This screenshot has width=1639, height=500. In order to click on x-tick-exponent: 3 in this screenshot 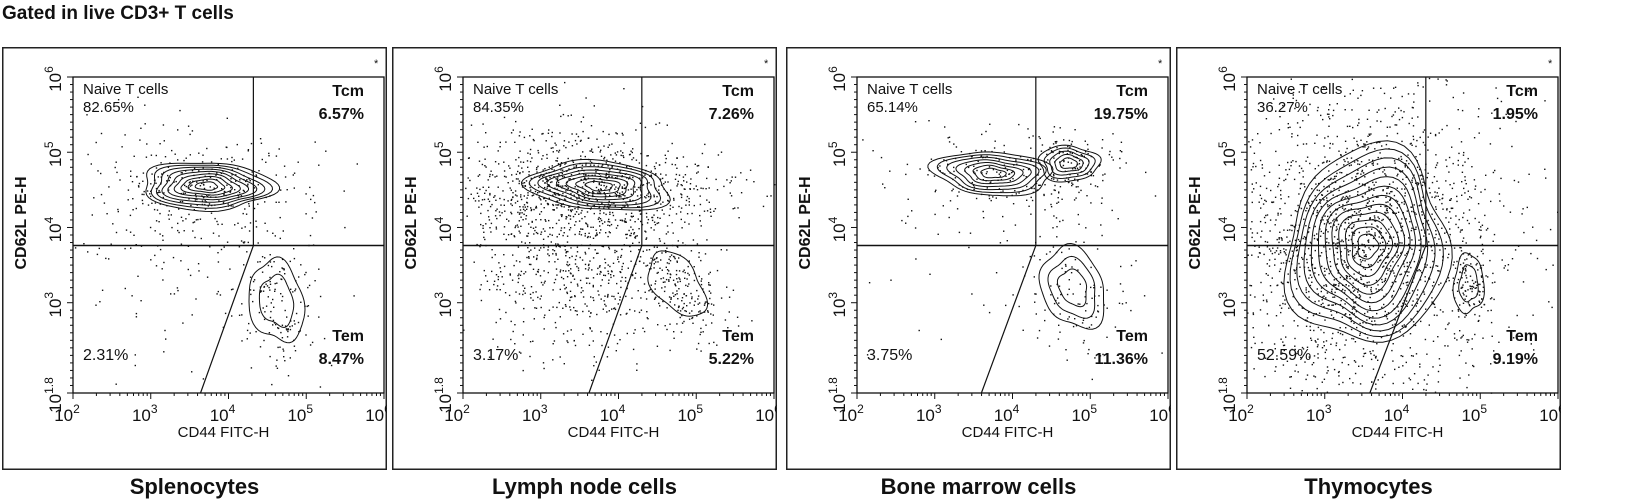, I will do `click(154, 409)`.